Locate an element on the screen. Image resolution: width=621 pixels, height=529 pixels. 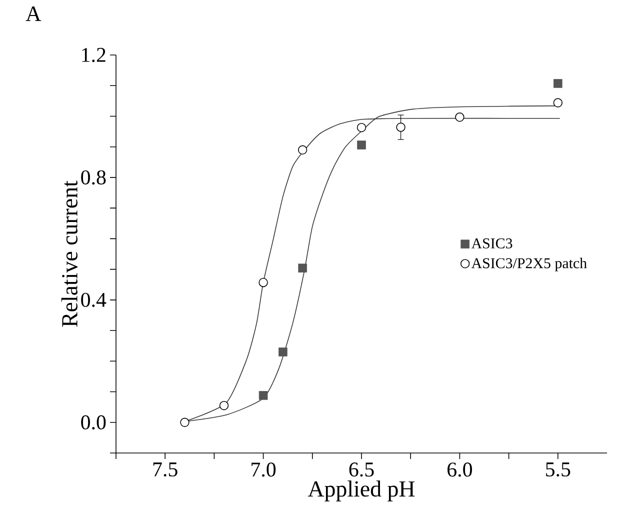
y-axis-title: Relative current is located at coordinates (69, 253).